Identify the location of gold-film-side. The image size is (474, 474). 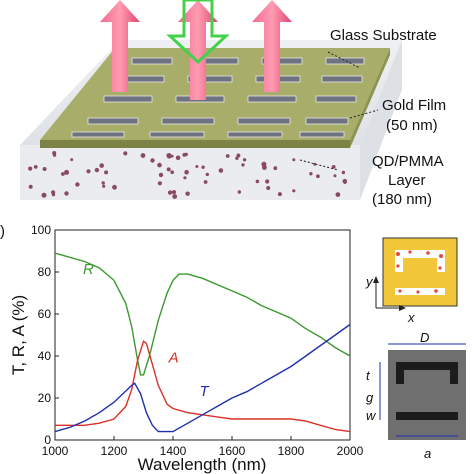
(370, 98).